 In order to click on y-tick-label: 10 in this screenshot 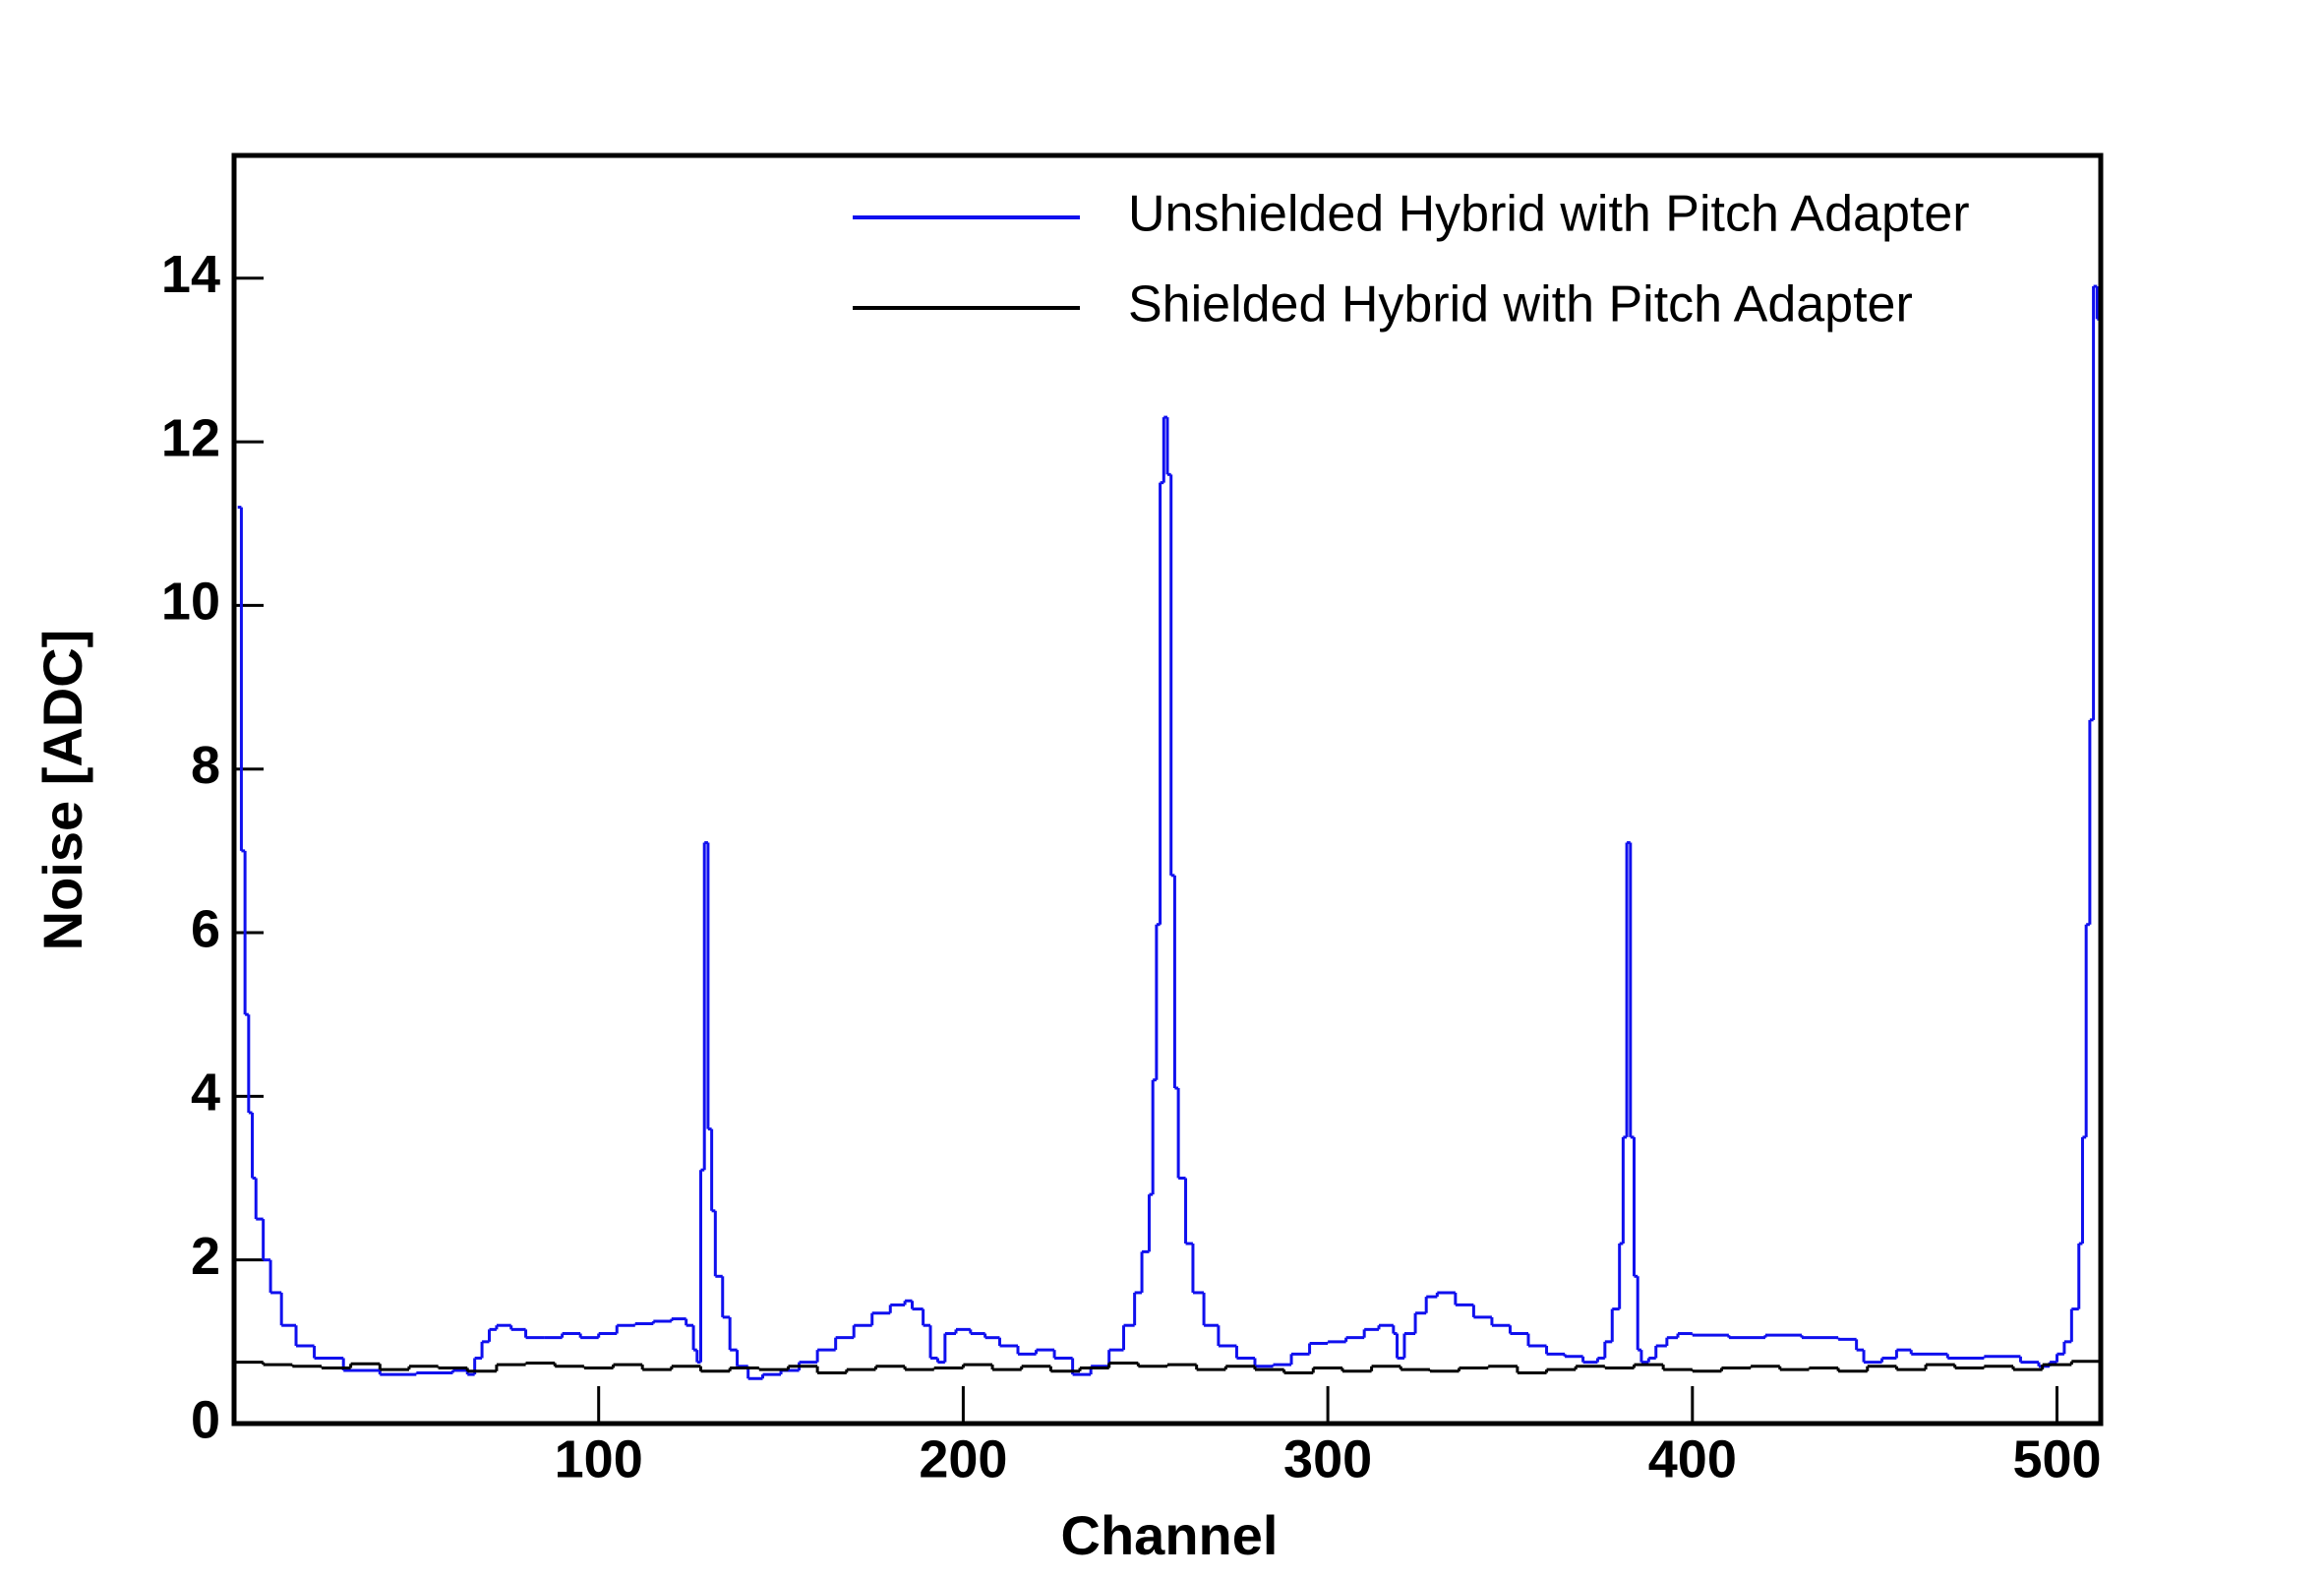, I will do `click(190, 602)`.